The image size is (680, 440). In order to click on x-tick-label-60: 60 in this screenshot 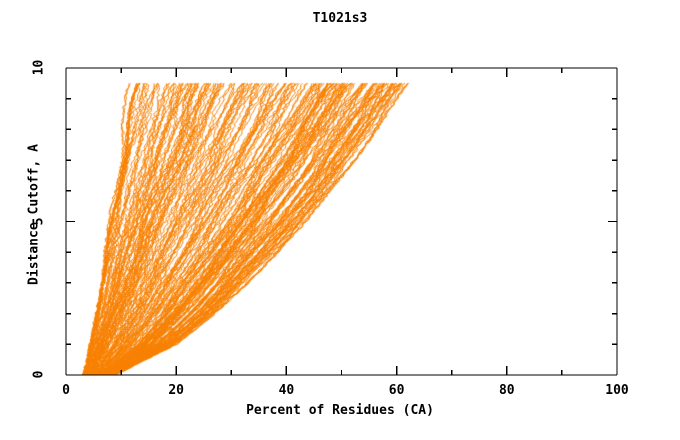, I will do `click(396, 390)`.